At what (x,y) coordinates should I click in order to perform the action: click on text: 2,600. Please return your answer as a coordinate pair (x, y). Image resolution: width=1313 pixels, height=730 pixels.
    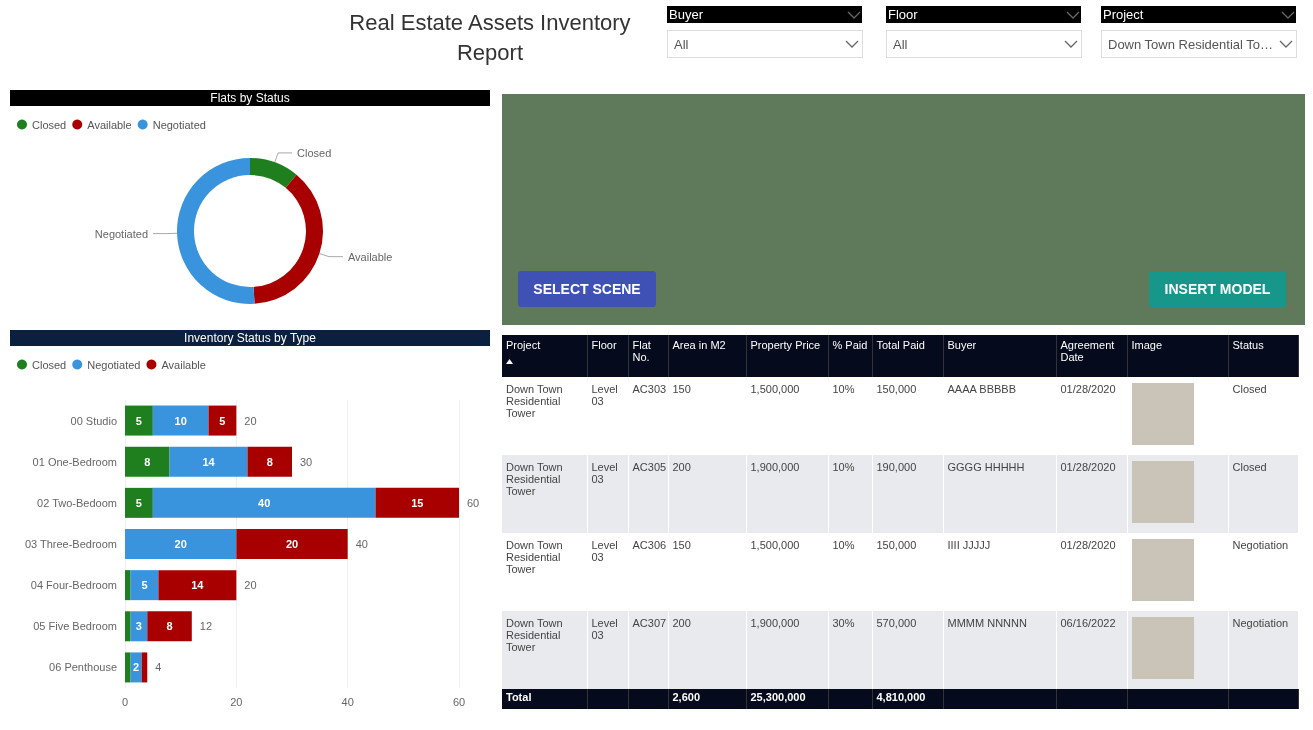
    Looking at the image, I should click on (707, 699).